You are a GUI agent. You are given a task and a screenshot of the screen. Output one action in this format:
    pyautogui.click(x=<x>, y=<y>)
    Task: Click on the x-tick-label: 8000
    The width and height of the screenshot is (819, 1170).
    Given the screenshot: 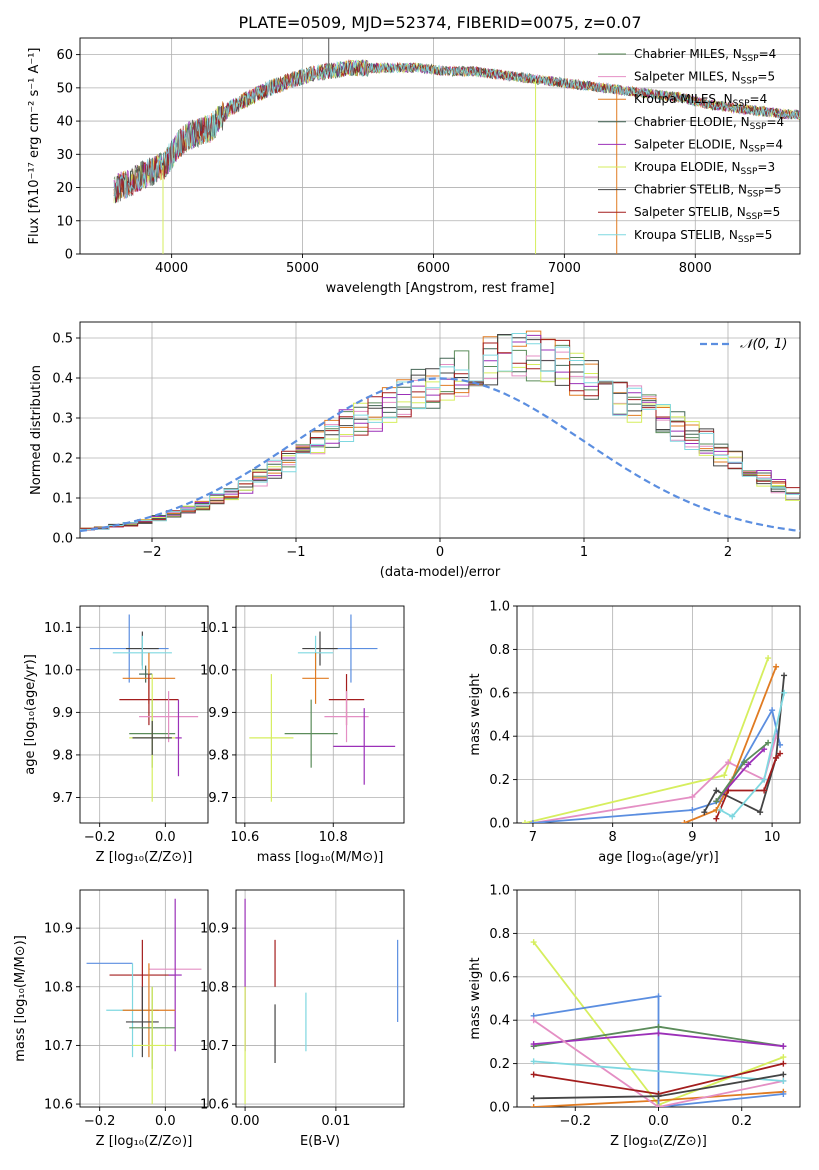 What is the action you would take?
    pyautogui.click(x=695, y=268)
    